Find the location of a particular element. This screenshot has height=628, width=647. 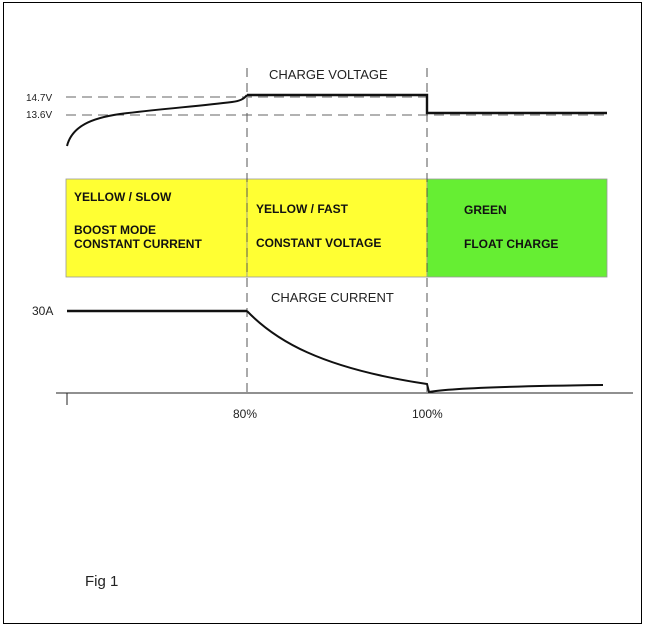

stage-box-float is located at coordinates (517, 228).